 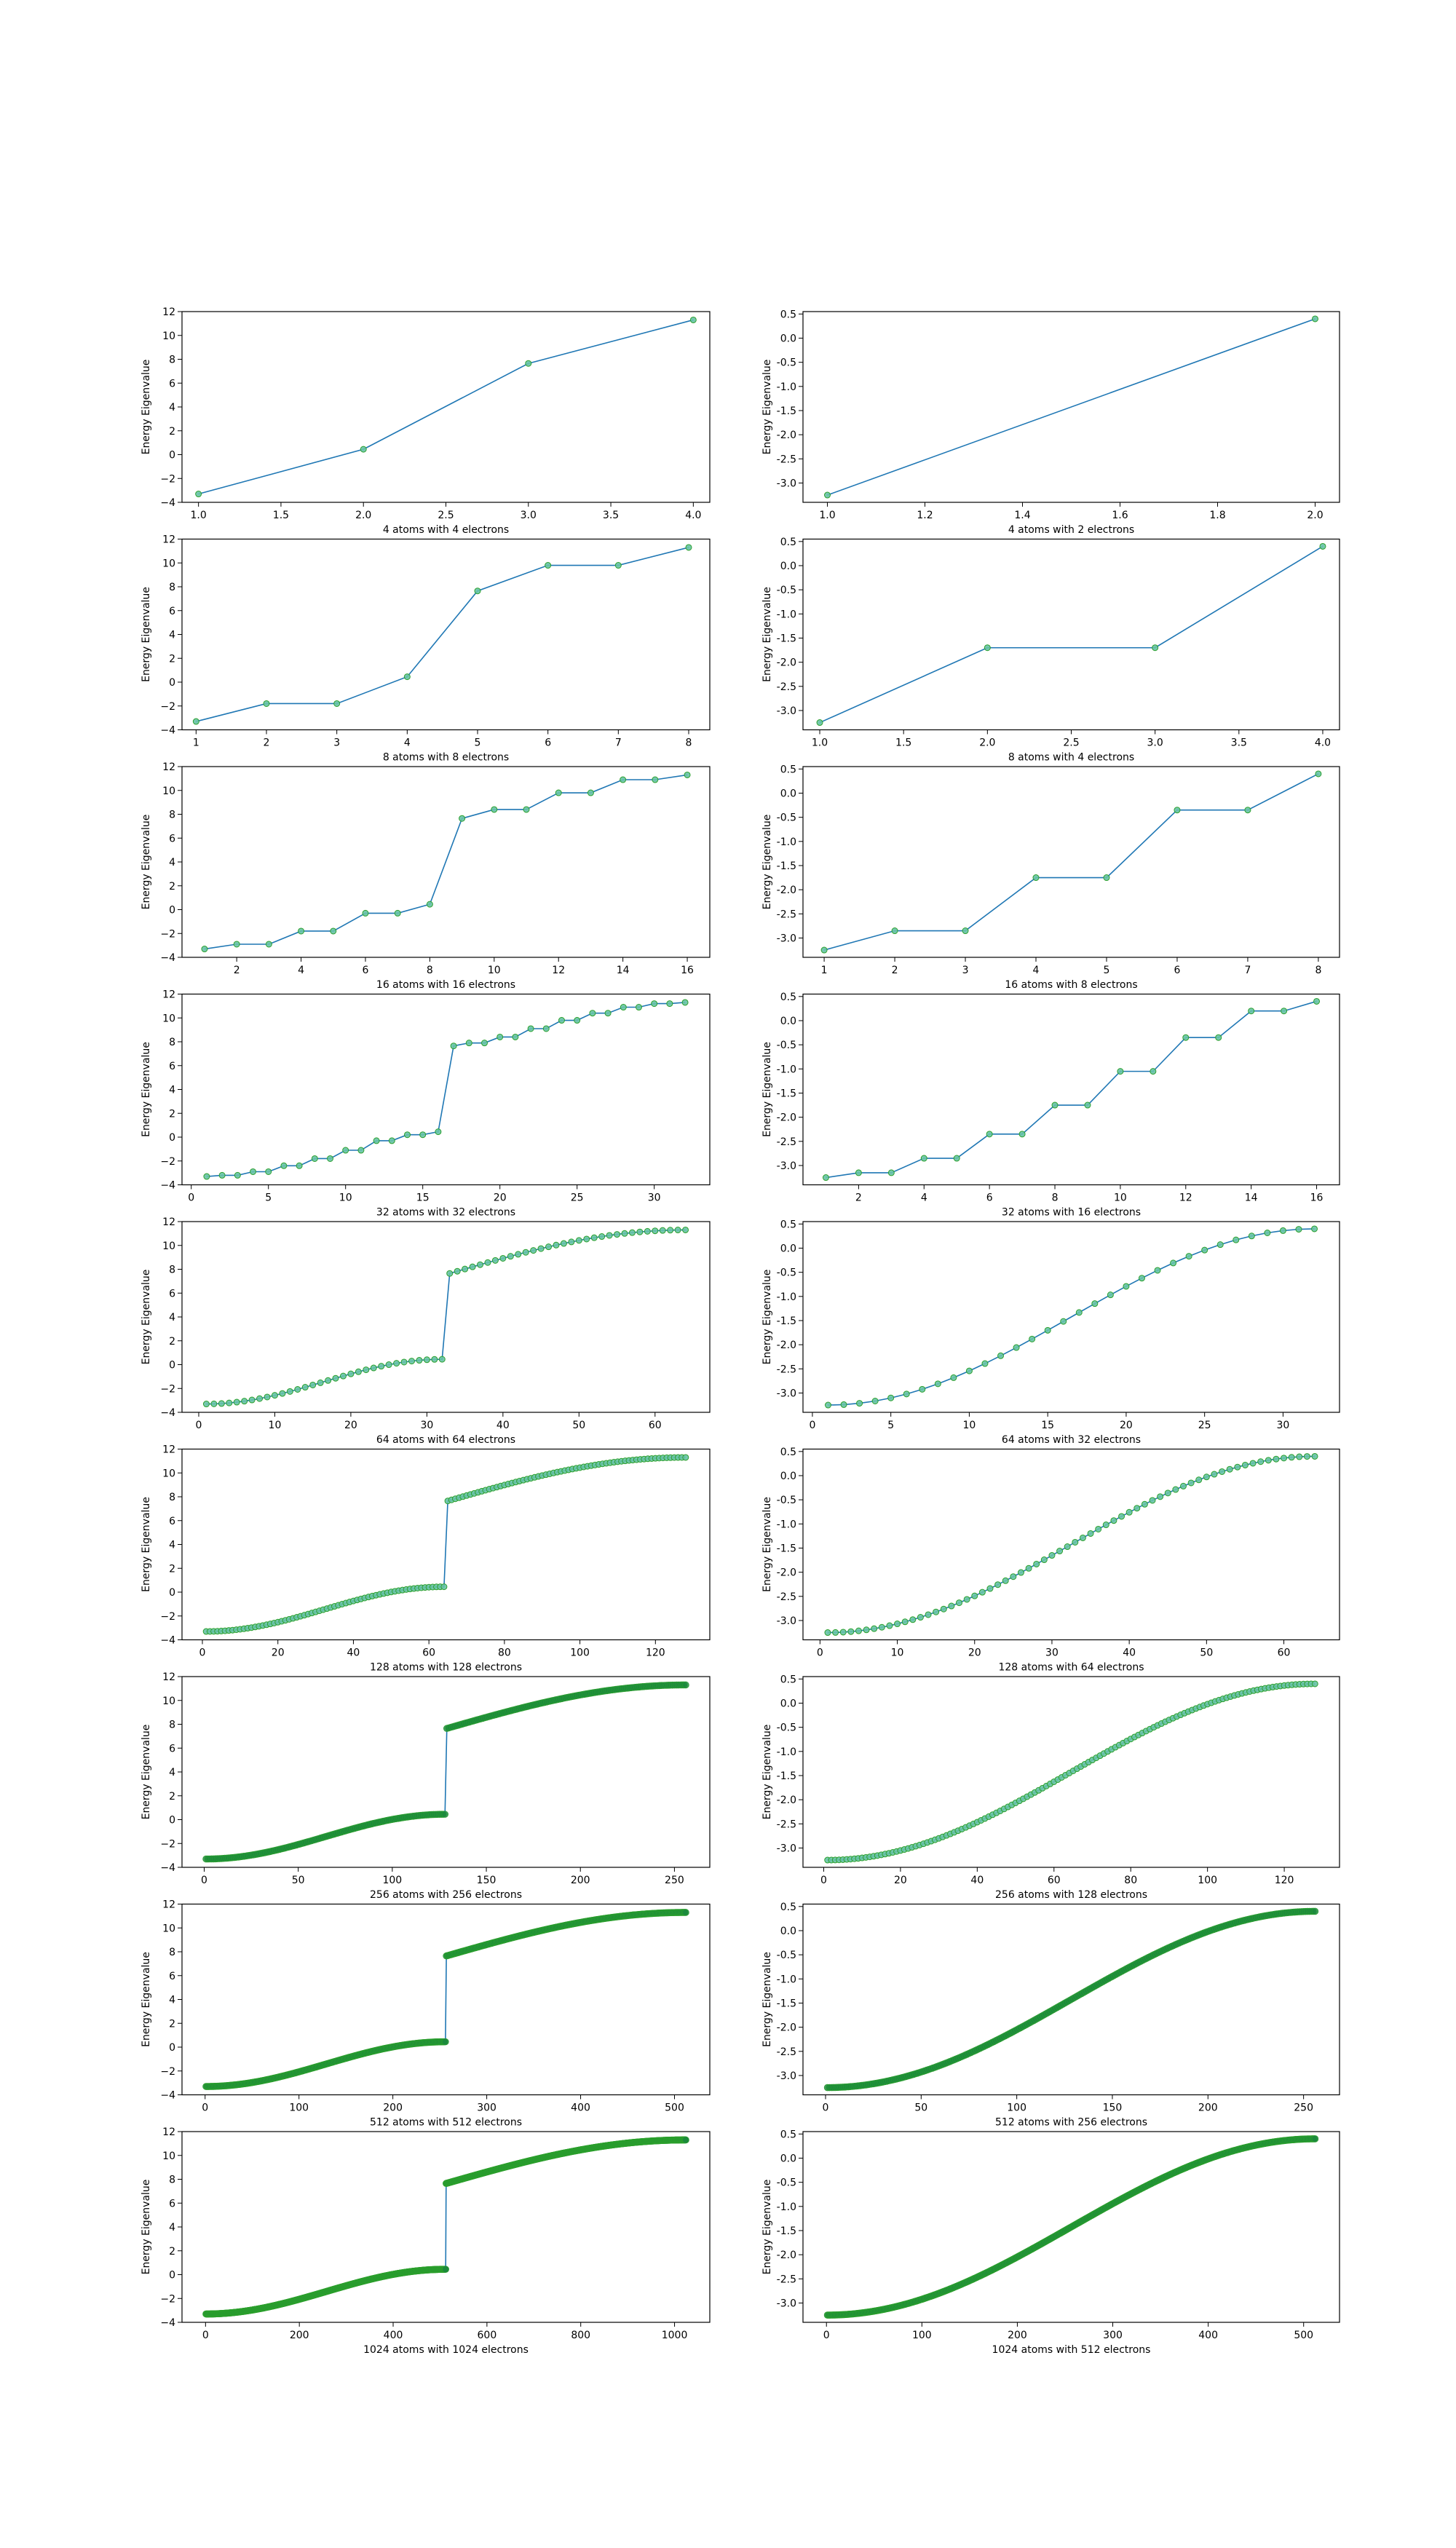 I want to click on x-tick-label: 250, so click(x=674, y=1880).